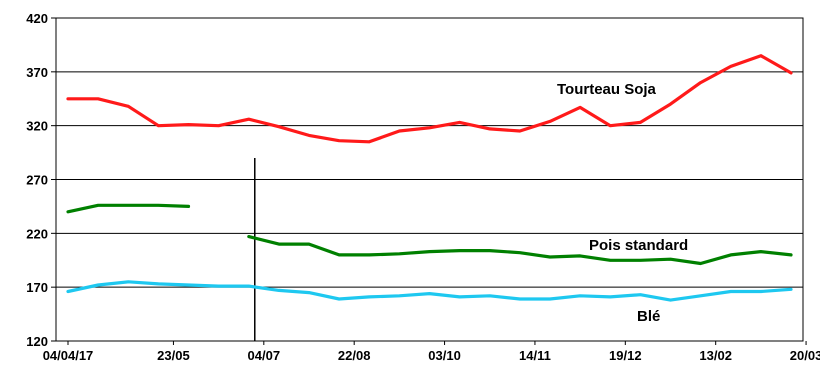 The height and width of the screenshot is (367, 820). What do you see at coordinates (354, 355) in the screenshot?
I see `x-tick-label: 22/08` at bounding box center [354, 355].